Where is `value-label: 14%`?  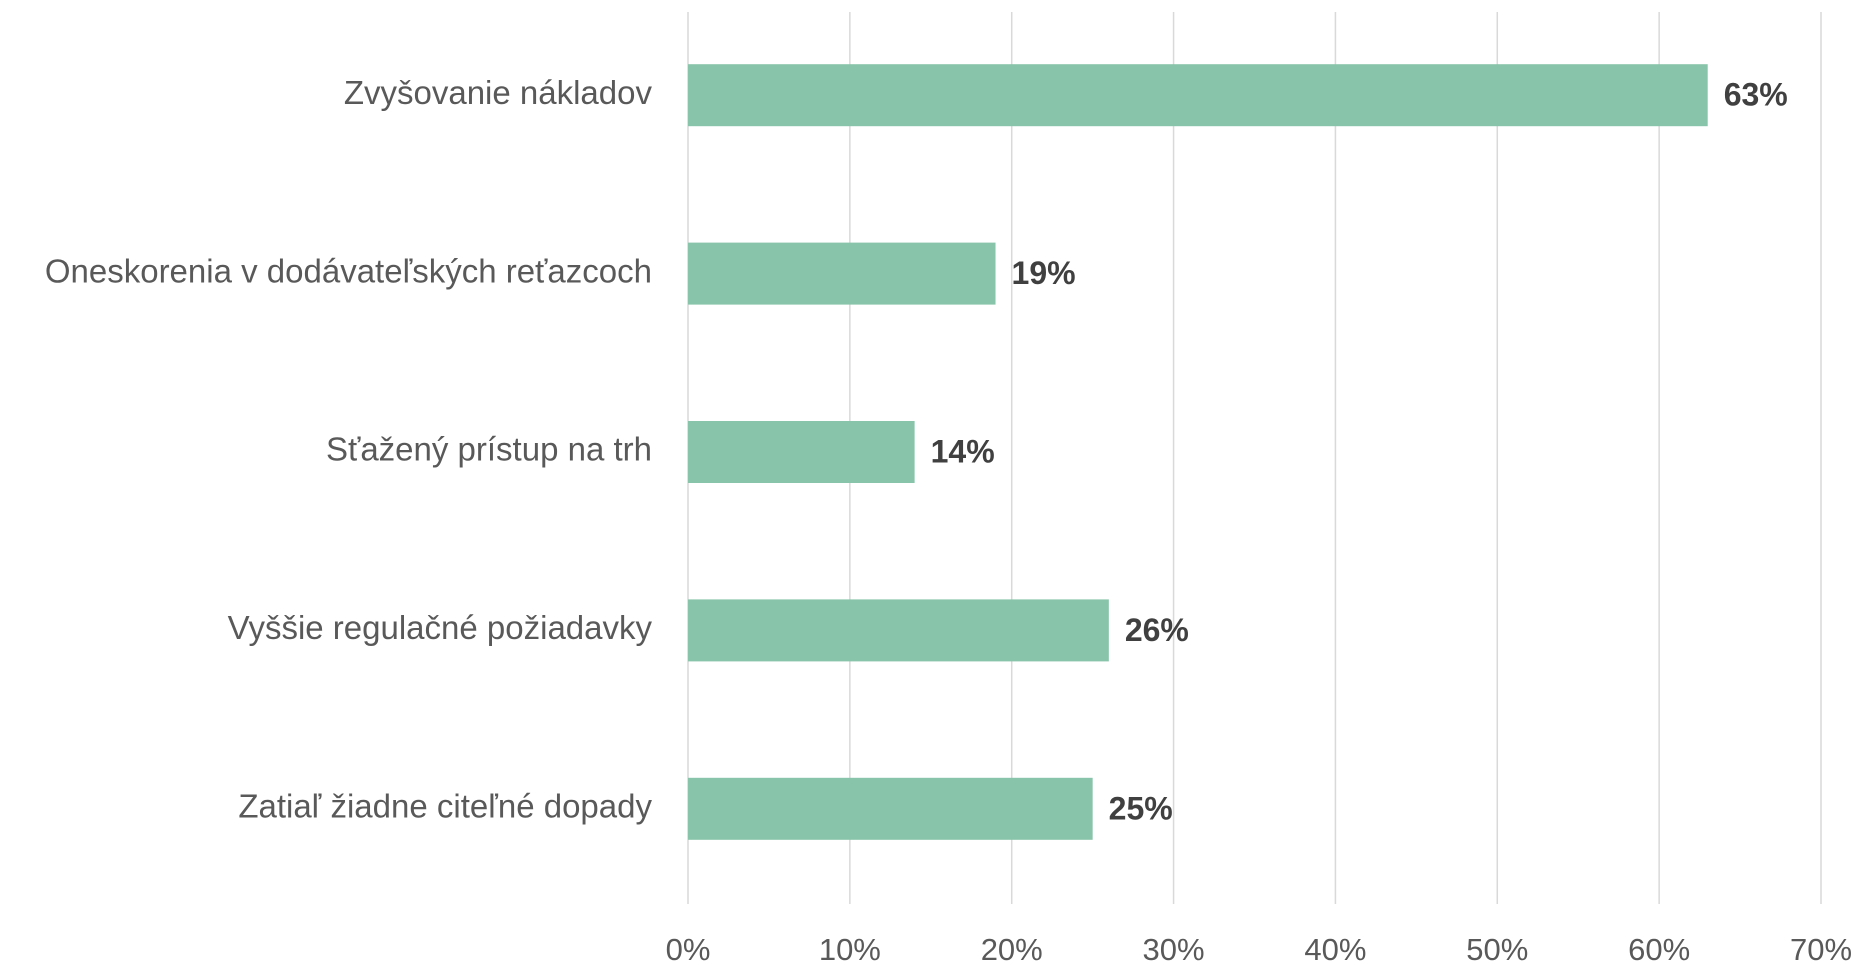 value-label: 14% is located at coordinates (963, 451).